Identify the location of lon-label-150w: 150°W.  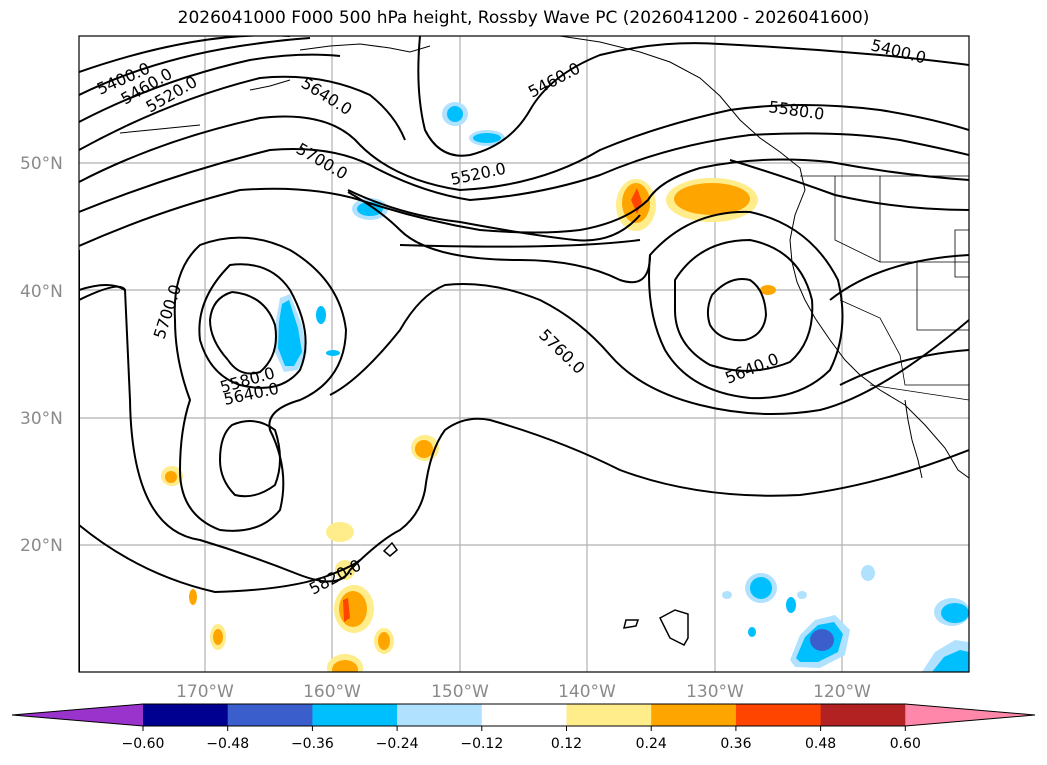
(460, 692).